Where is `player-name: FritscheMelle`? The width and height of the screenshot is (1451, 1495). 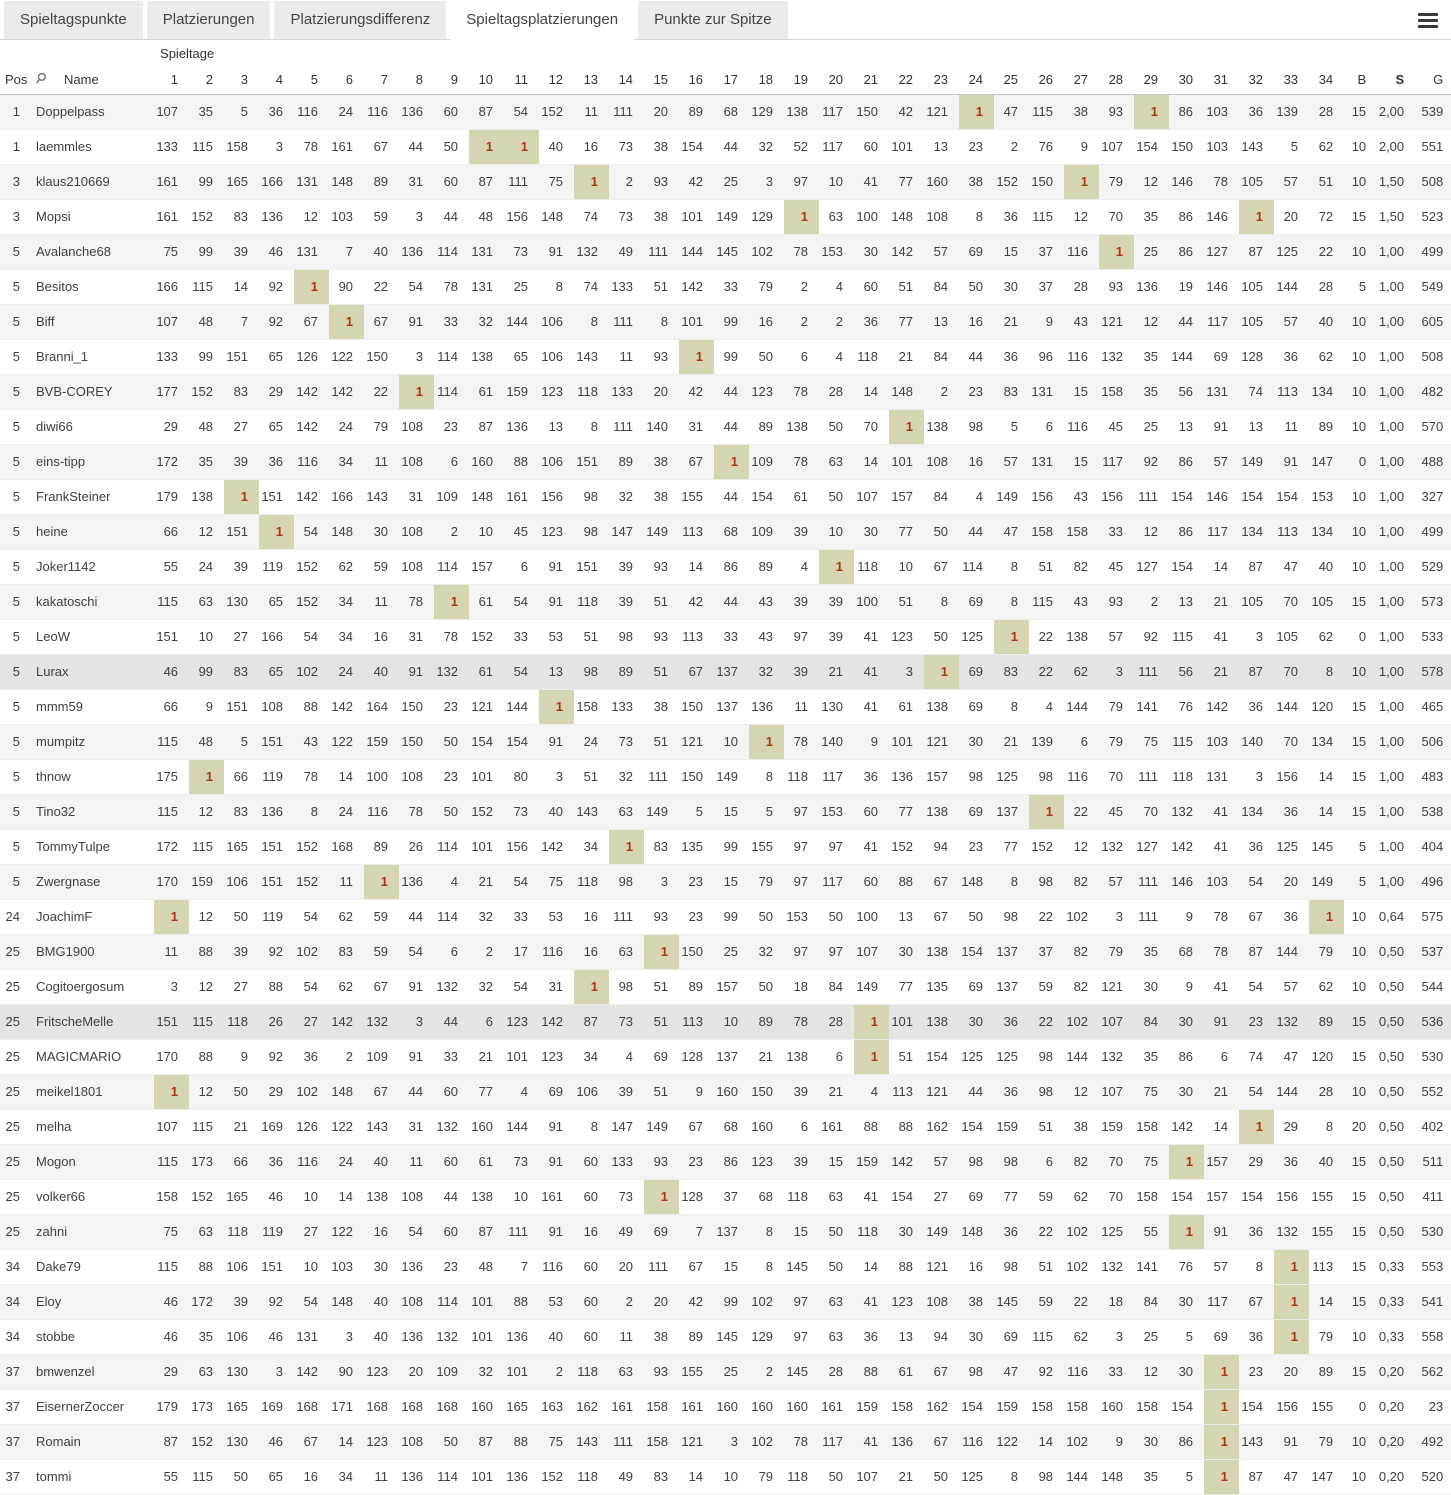
player-name: FritscheMelle is located at coordinates (75, 1021).